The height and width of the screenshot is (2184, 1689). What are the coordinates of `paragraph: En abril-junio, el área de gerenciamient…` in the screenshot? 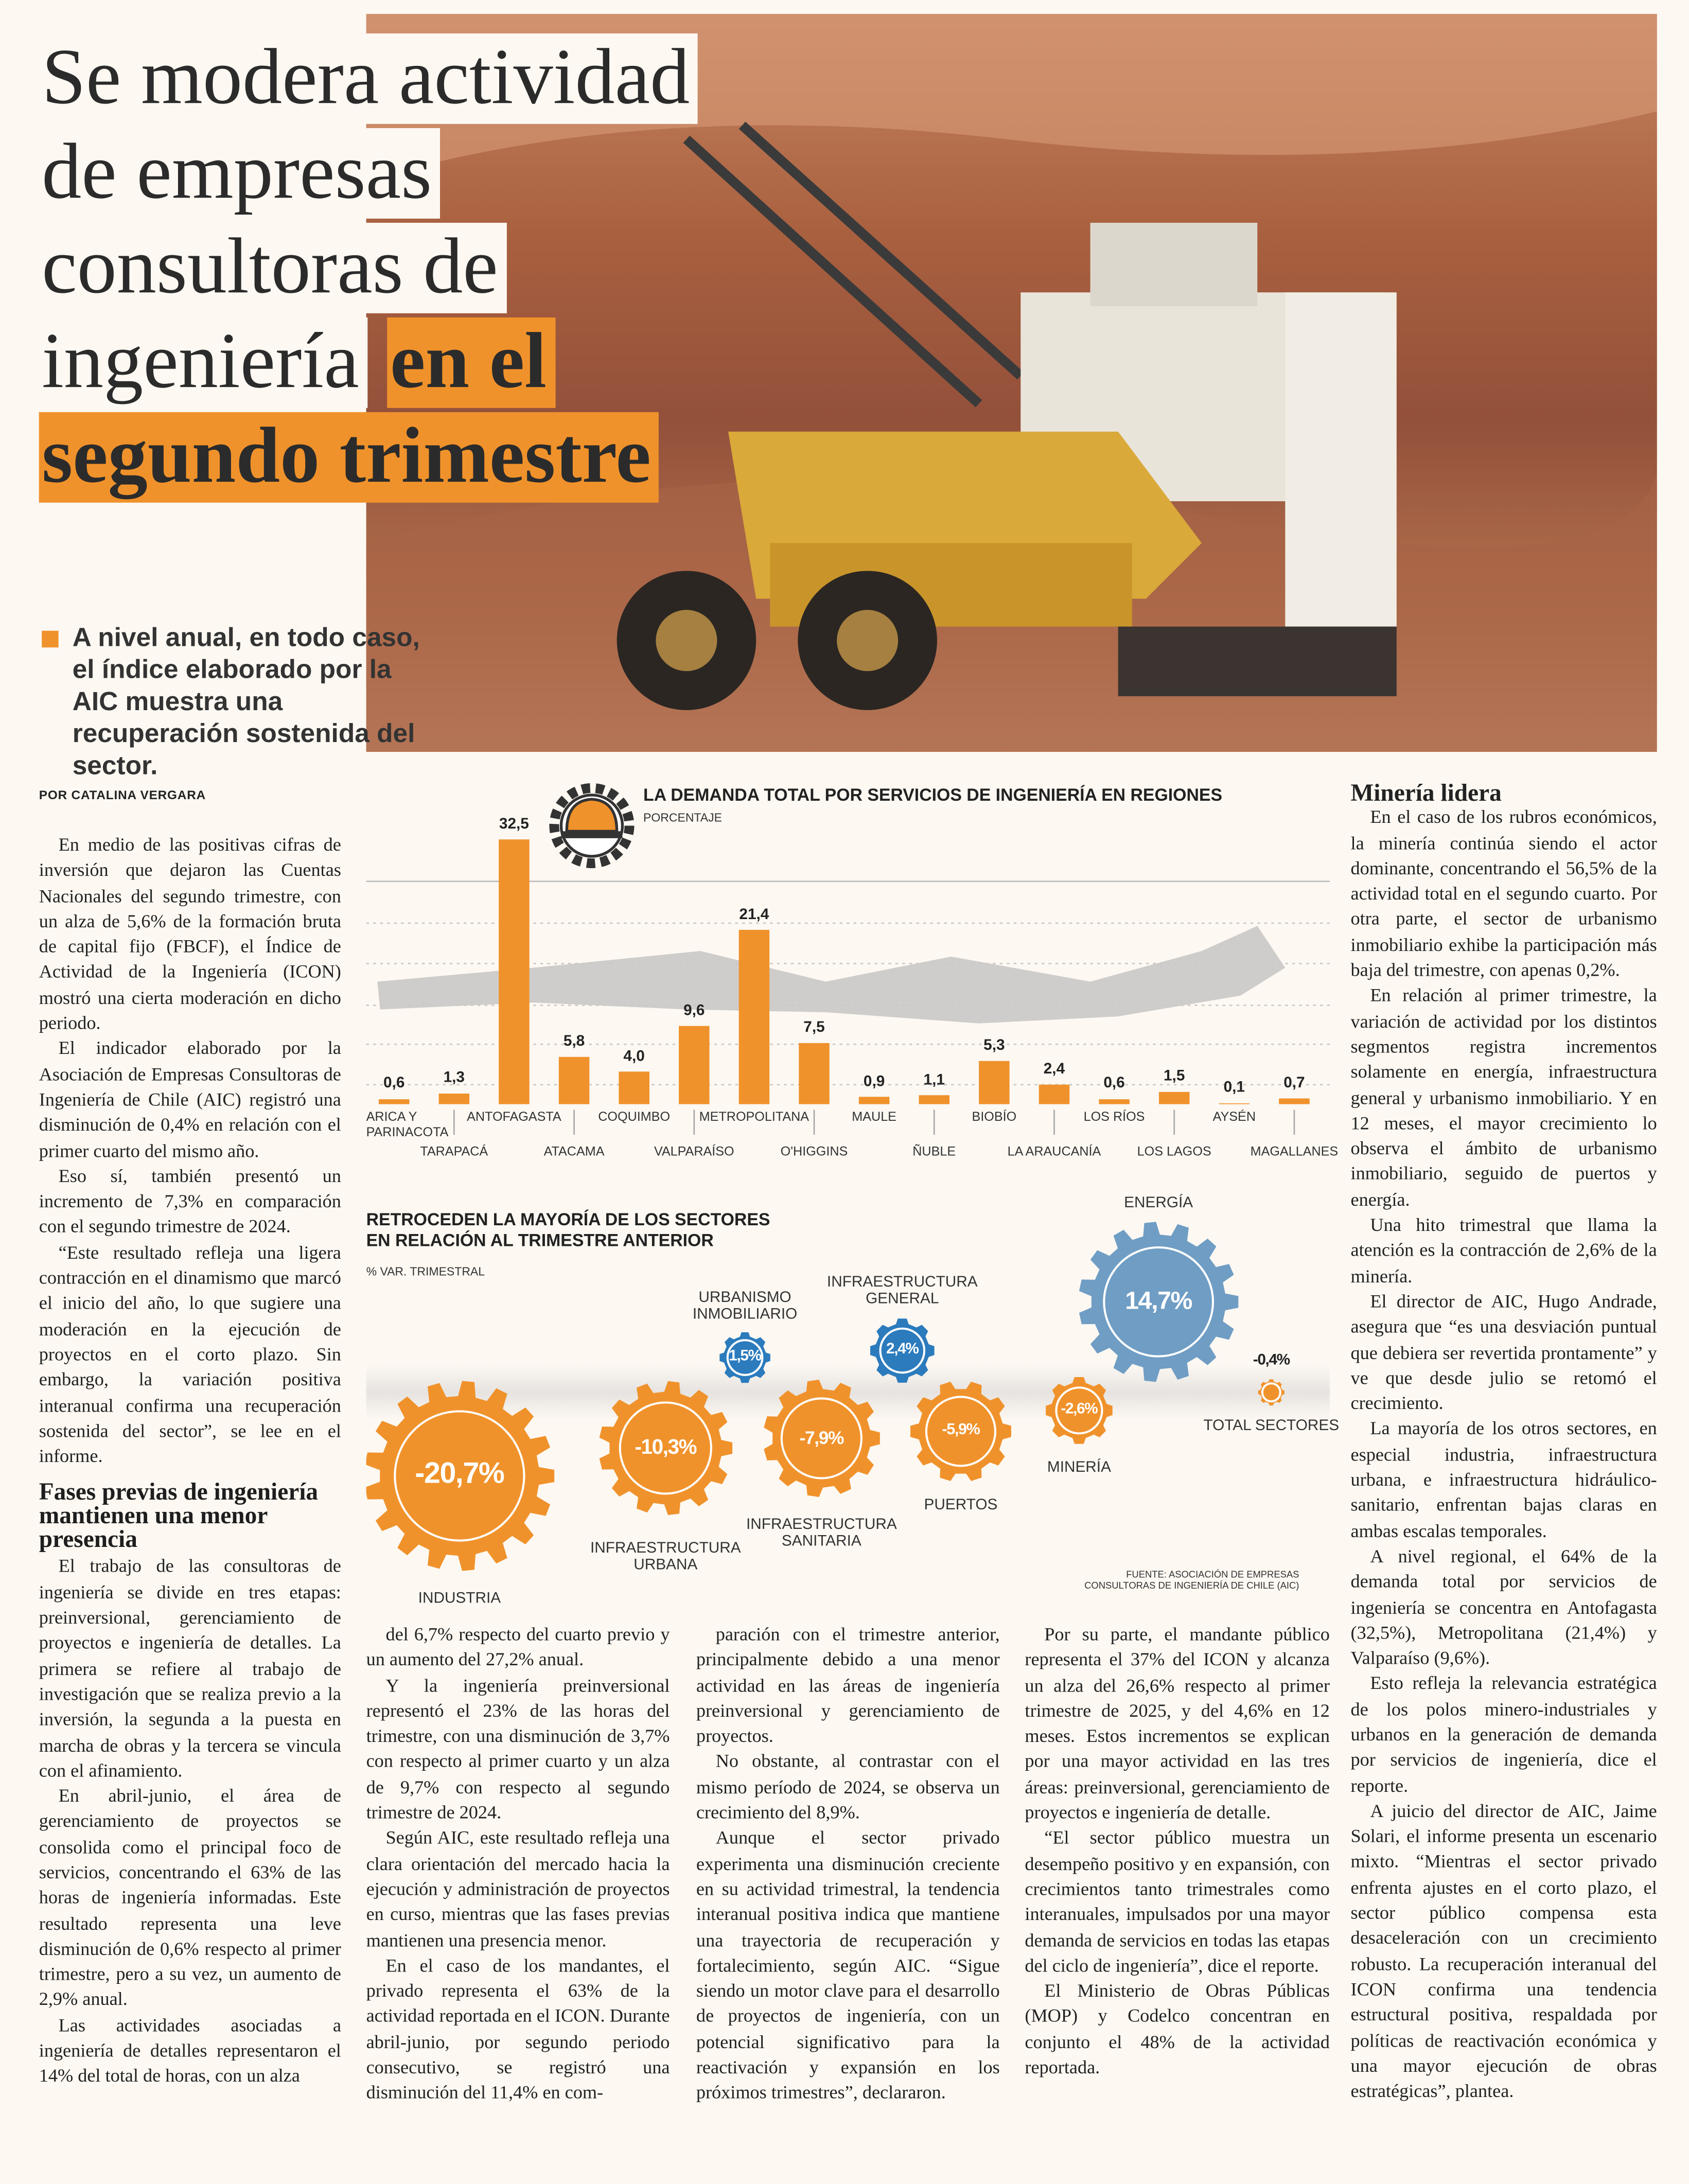 It's located at (190, 1897).